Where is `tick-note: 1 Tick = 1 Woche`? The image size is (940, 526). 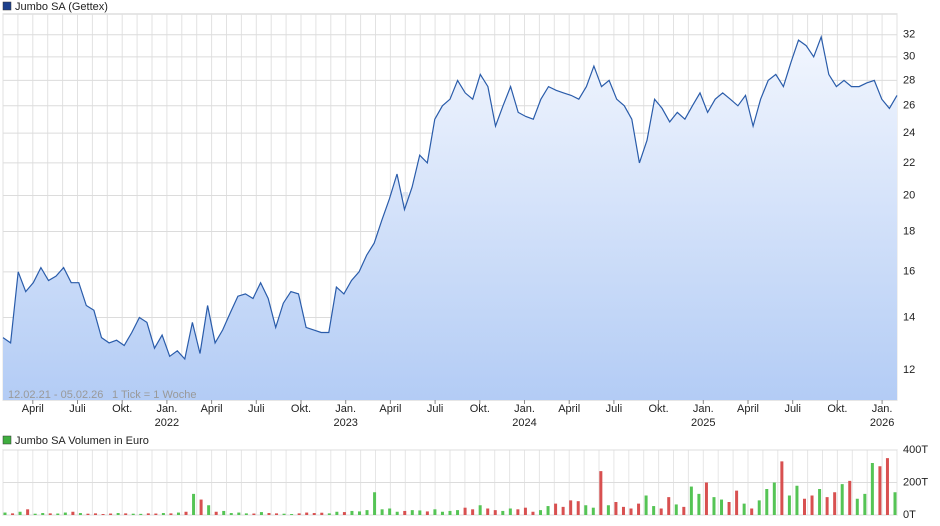
tick-note: 1 Tick = 1 Woche is located at coordinates (154, 395).